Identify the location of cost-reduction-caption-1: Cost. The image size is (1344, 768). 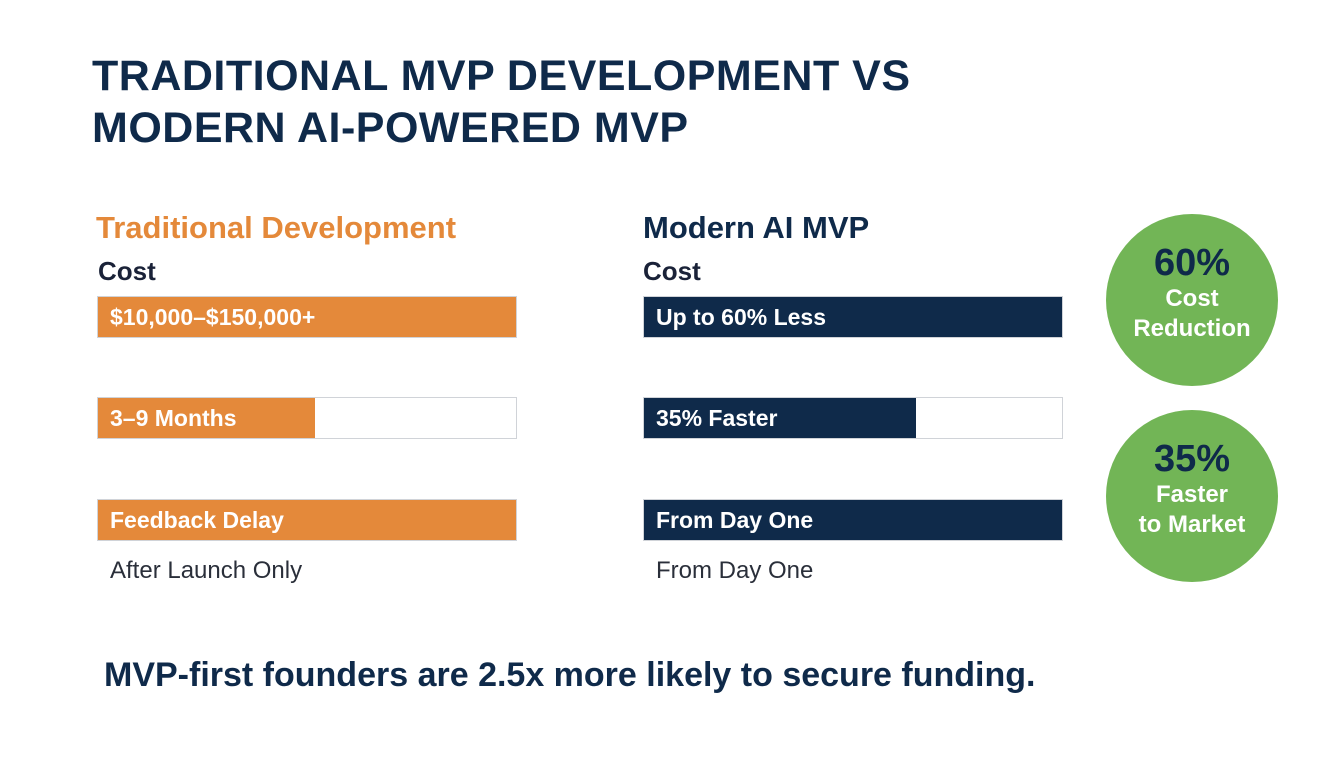
(1192, 298).